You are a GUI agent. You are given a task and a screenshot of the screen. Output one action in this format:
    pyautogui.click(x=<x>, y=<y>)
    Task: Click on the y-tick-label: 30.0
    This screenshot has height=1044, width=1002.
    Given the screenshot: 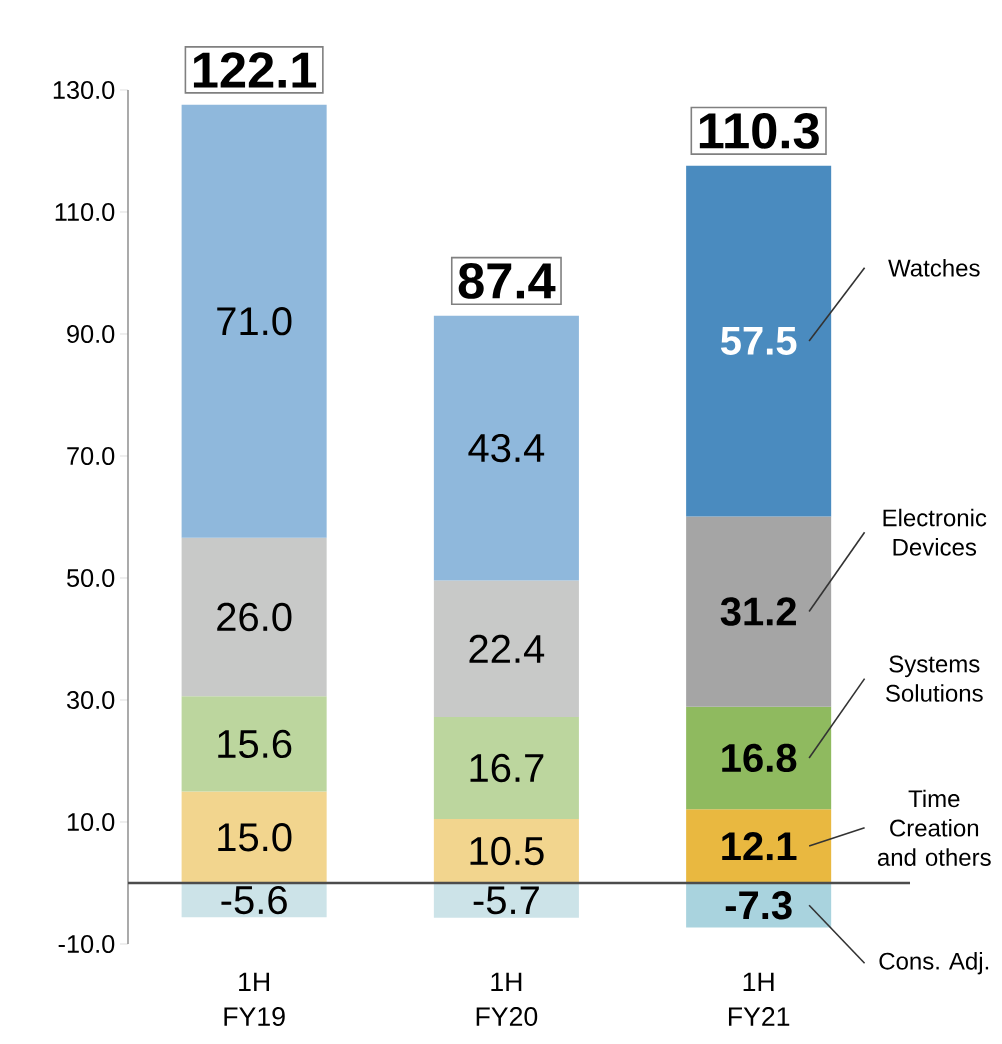 What is the action you would take?
    pyautogui.click(x=90, y=700)
    